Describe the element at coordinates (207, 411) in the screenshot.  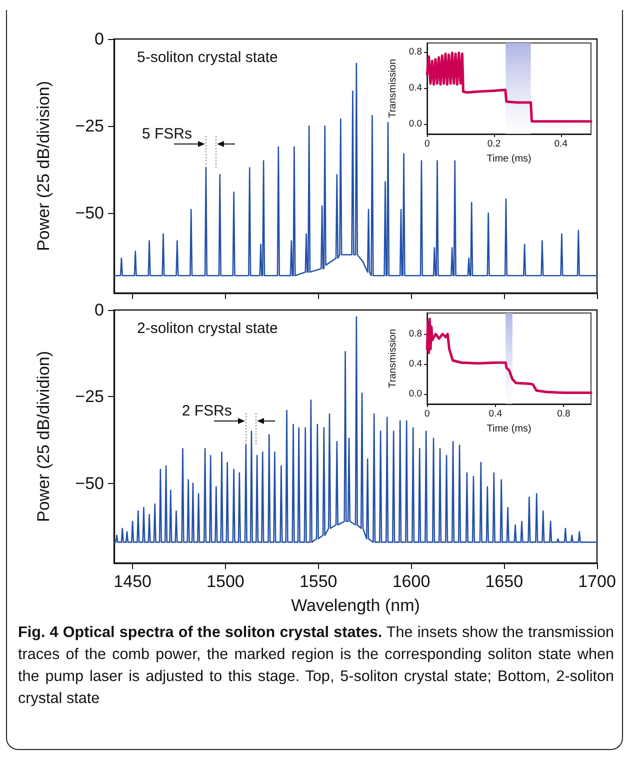
I see `annotation: 2 FSRs` at that location.